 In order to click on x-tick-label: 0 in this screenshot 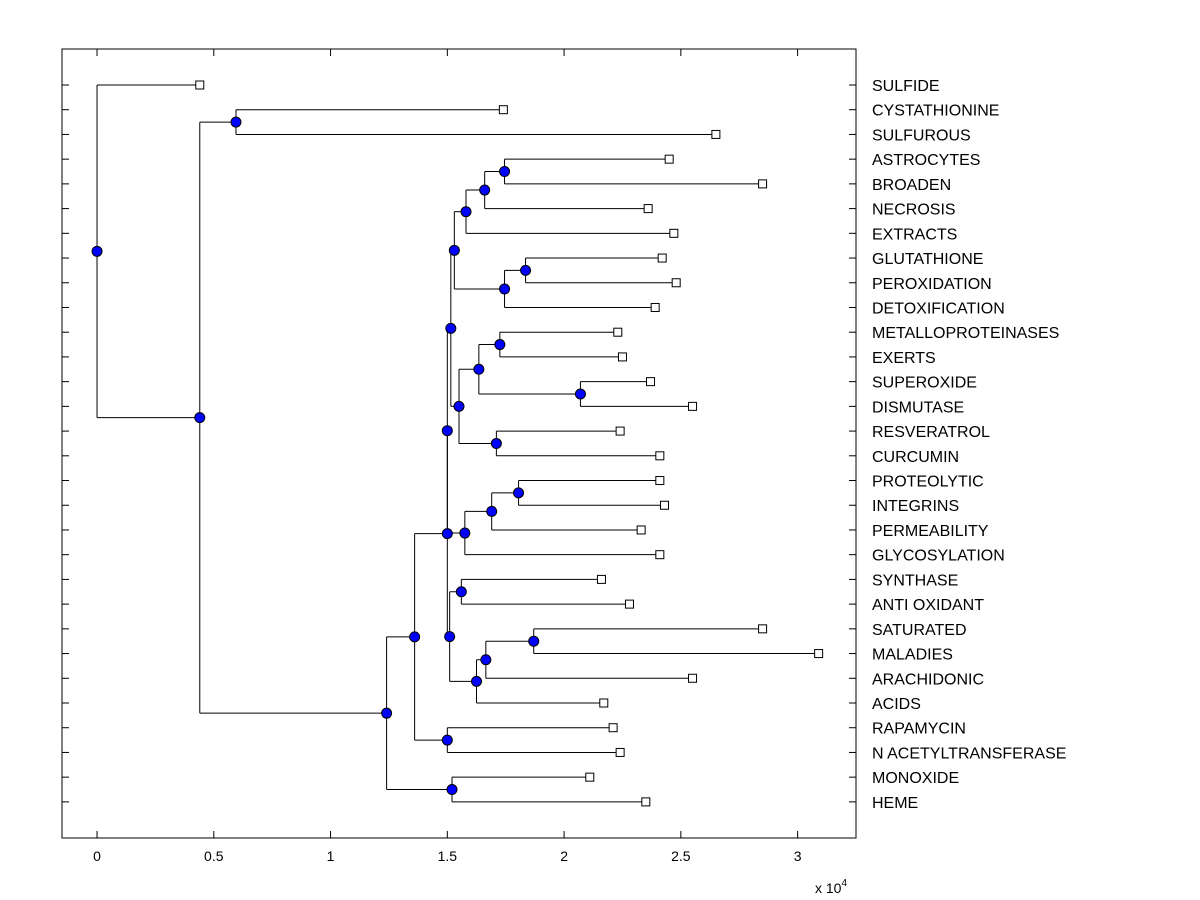, I will do `click(97, 856)`.